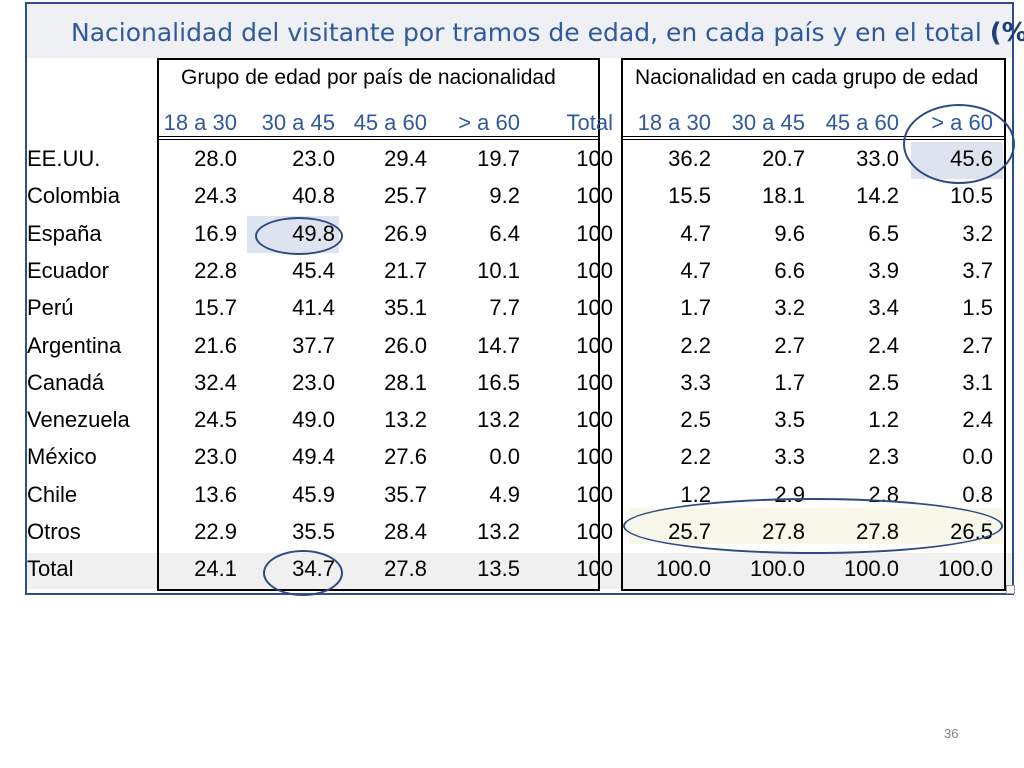  Describe the element at coordinates (689, 158) in the screenshot. I see `cell-g2: 36.2` at that location.